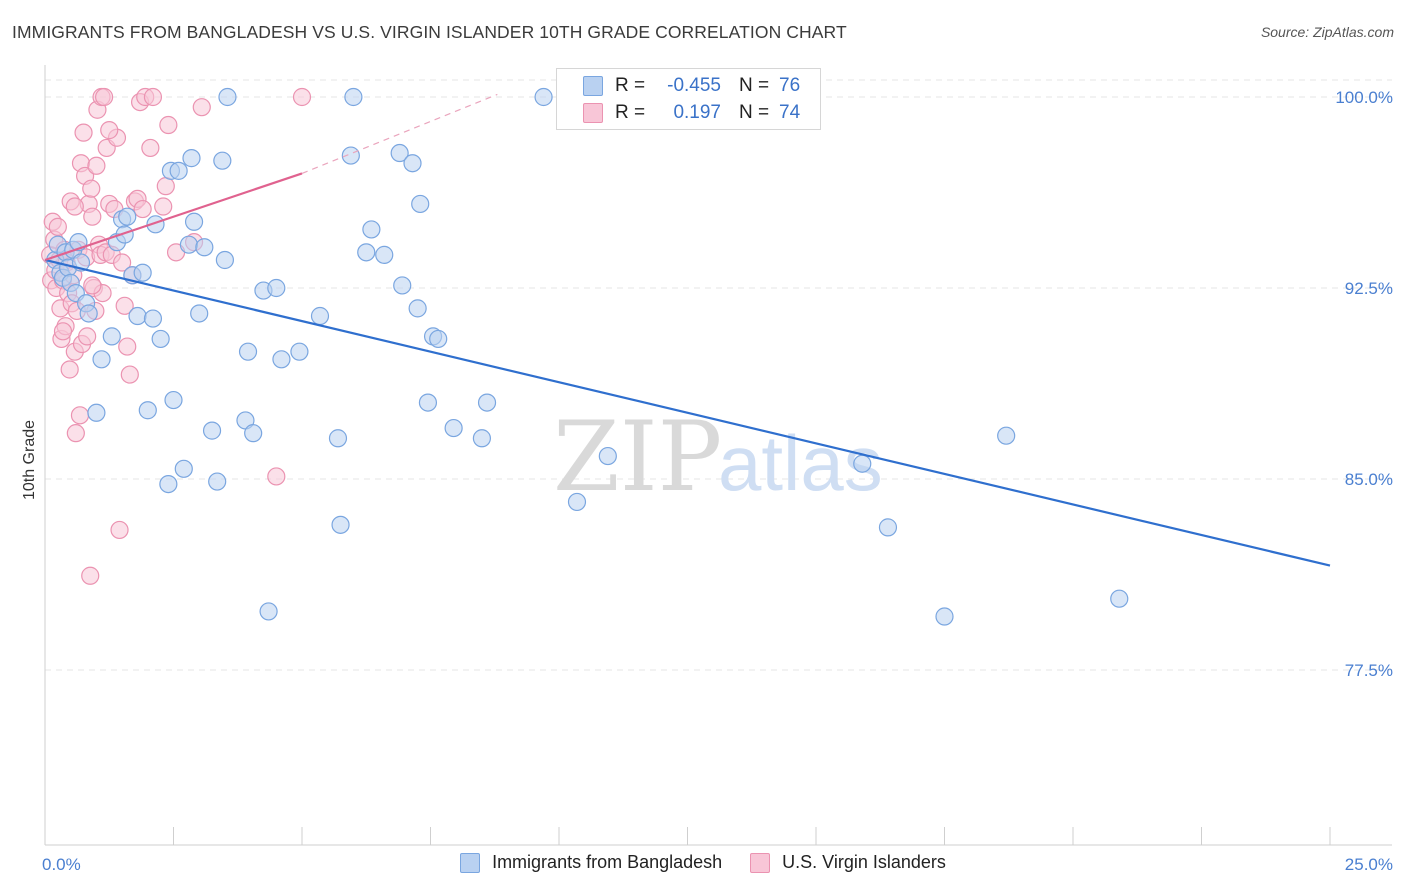 The height and width of the screenshot is (892, 1406). Describe the element at coordinates (790, 112) in the screenshot. I see `legend-n-value-virgin-islanders: 74` at that location.